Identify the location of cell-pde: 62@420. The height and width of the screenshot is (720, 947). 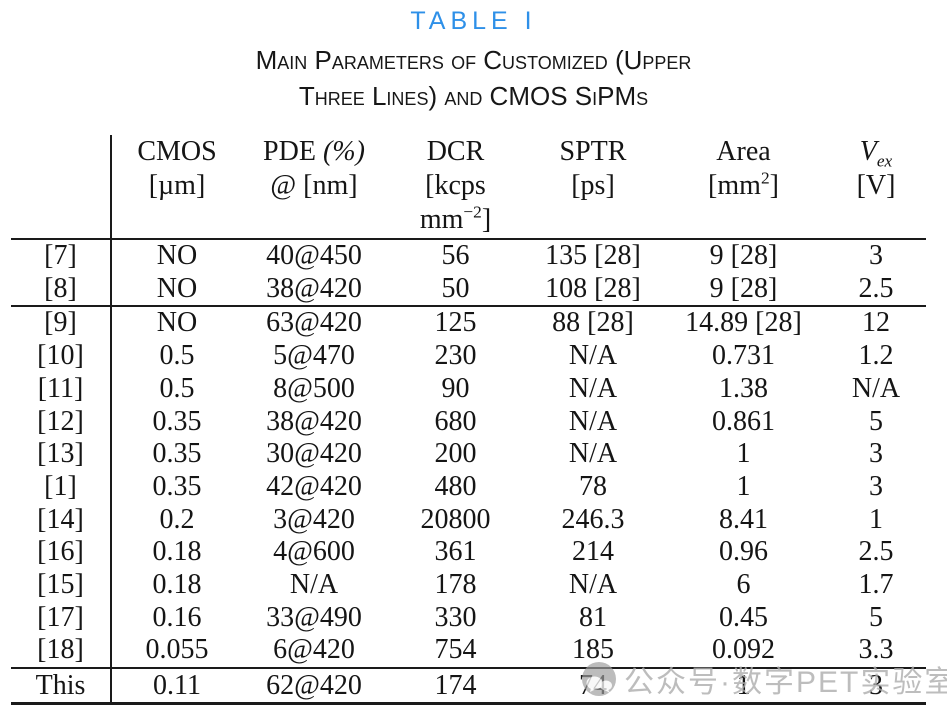
(314, 686).